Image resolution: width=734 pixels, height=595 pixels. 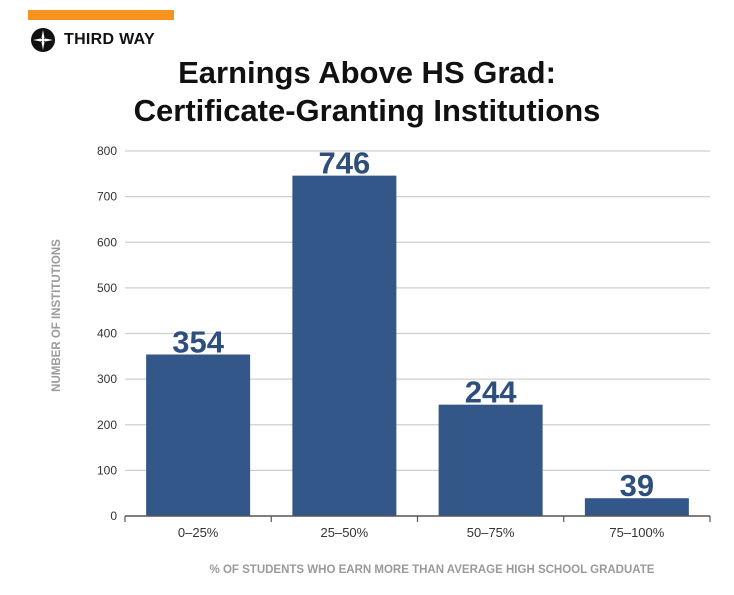 What do you see at coordinates (637, 485) in the screenshot?
I see `bar-data-label: 39` at bounding box center [637, 485].